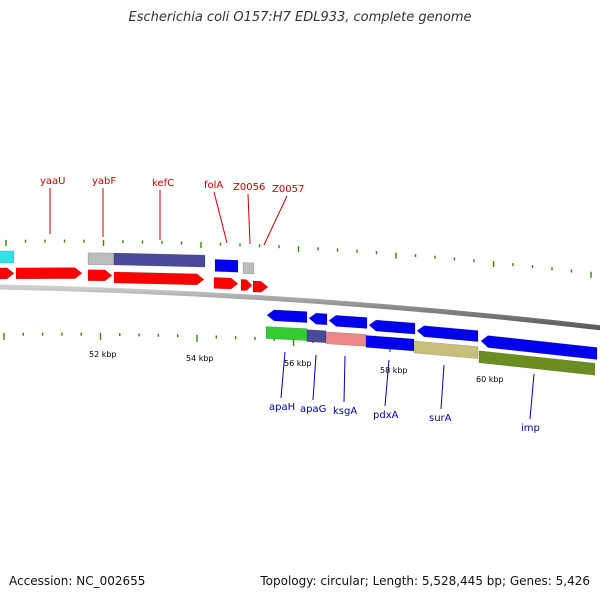 This screenshot has height=600, width=600. What do you see at coordinates (345, 411) in the screenshot?
I see `gene-label-ksgA: ksgA` at bounding box center [345, 411].